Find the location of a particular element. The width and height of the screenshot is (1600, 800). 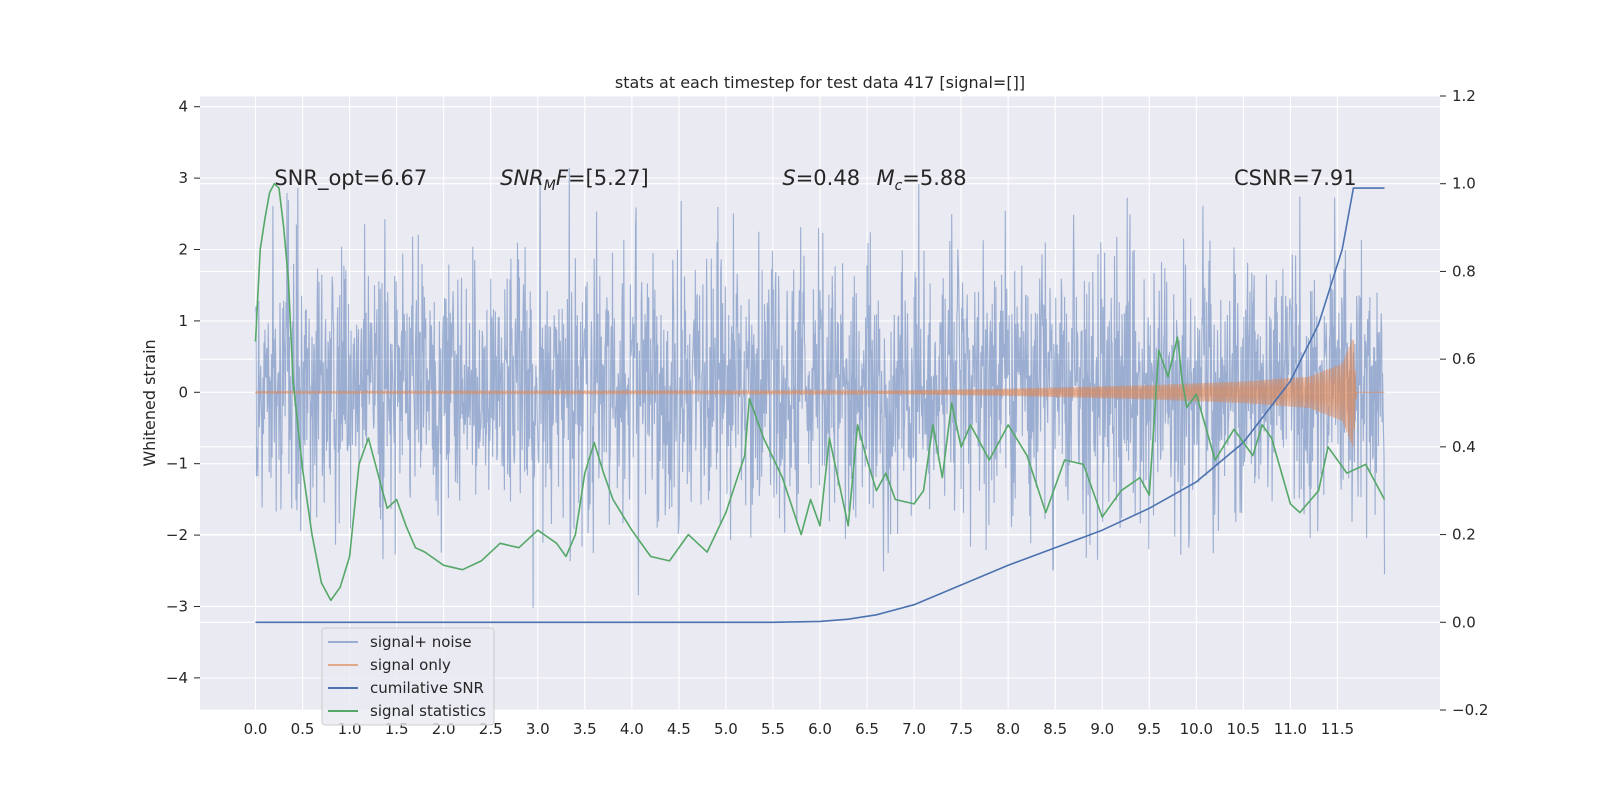

x-tick-label: 4.5 is located at coordinates (679, 729).